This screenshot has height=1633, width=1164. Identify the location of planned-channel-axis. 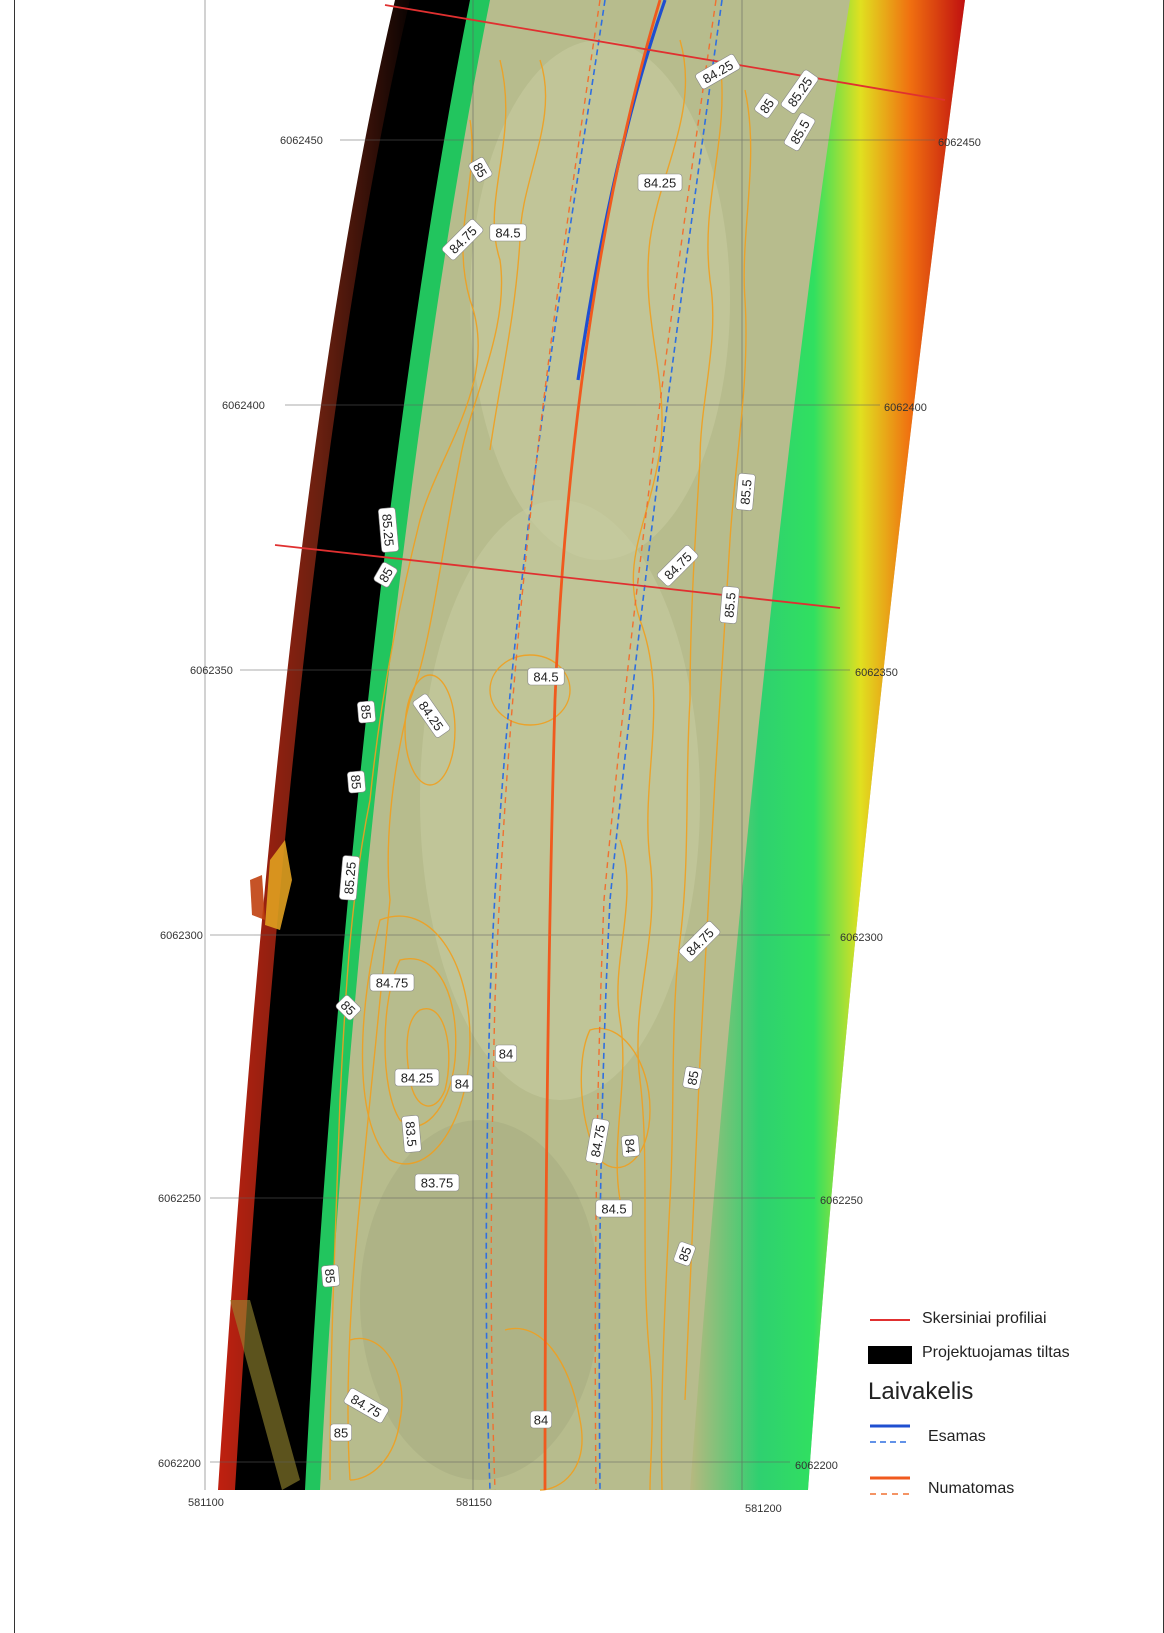
(602, 745).